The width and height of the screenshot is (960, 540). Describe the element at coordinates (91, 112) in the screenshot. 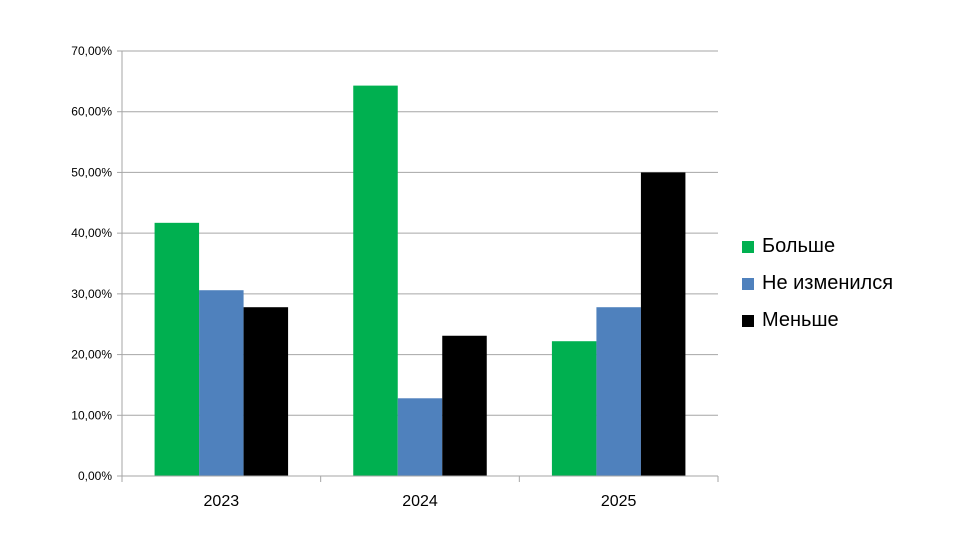

I see `y-tick-label: 60,00%` at that location.